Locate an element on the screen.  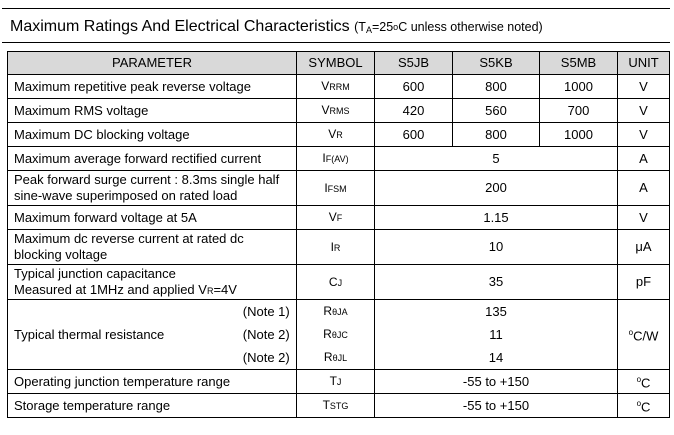
parameter-cell: Maximum RMS voltage is located at coordinates (152, 110).